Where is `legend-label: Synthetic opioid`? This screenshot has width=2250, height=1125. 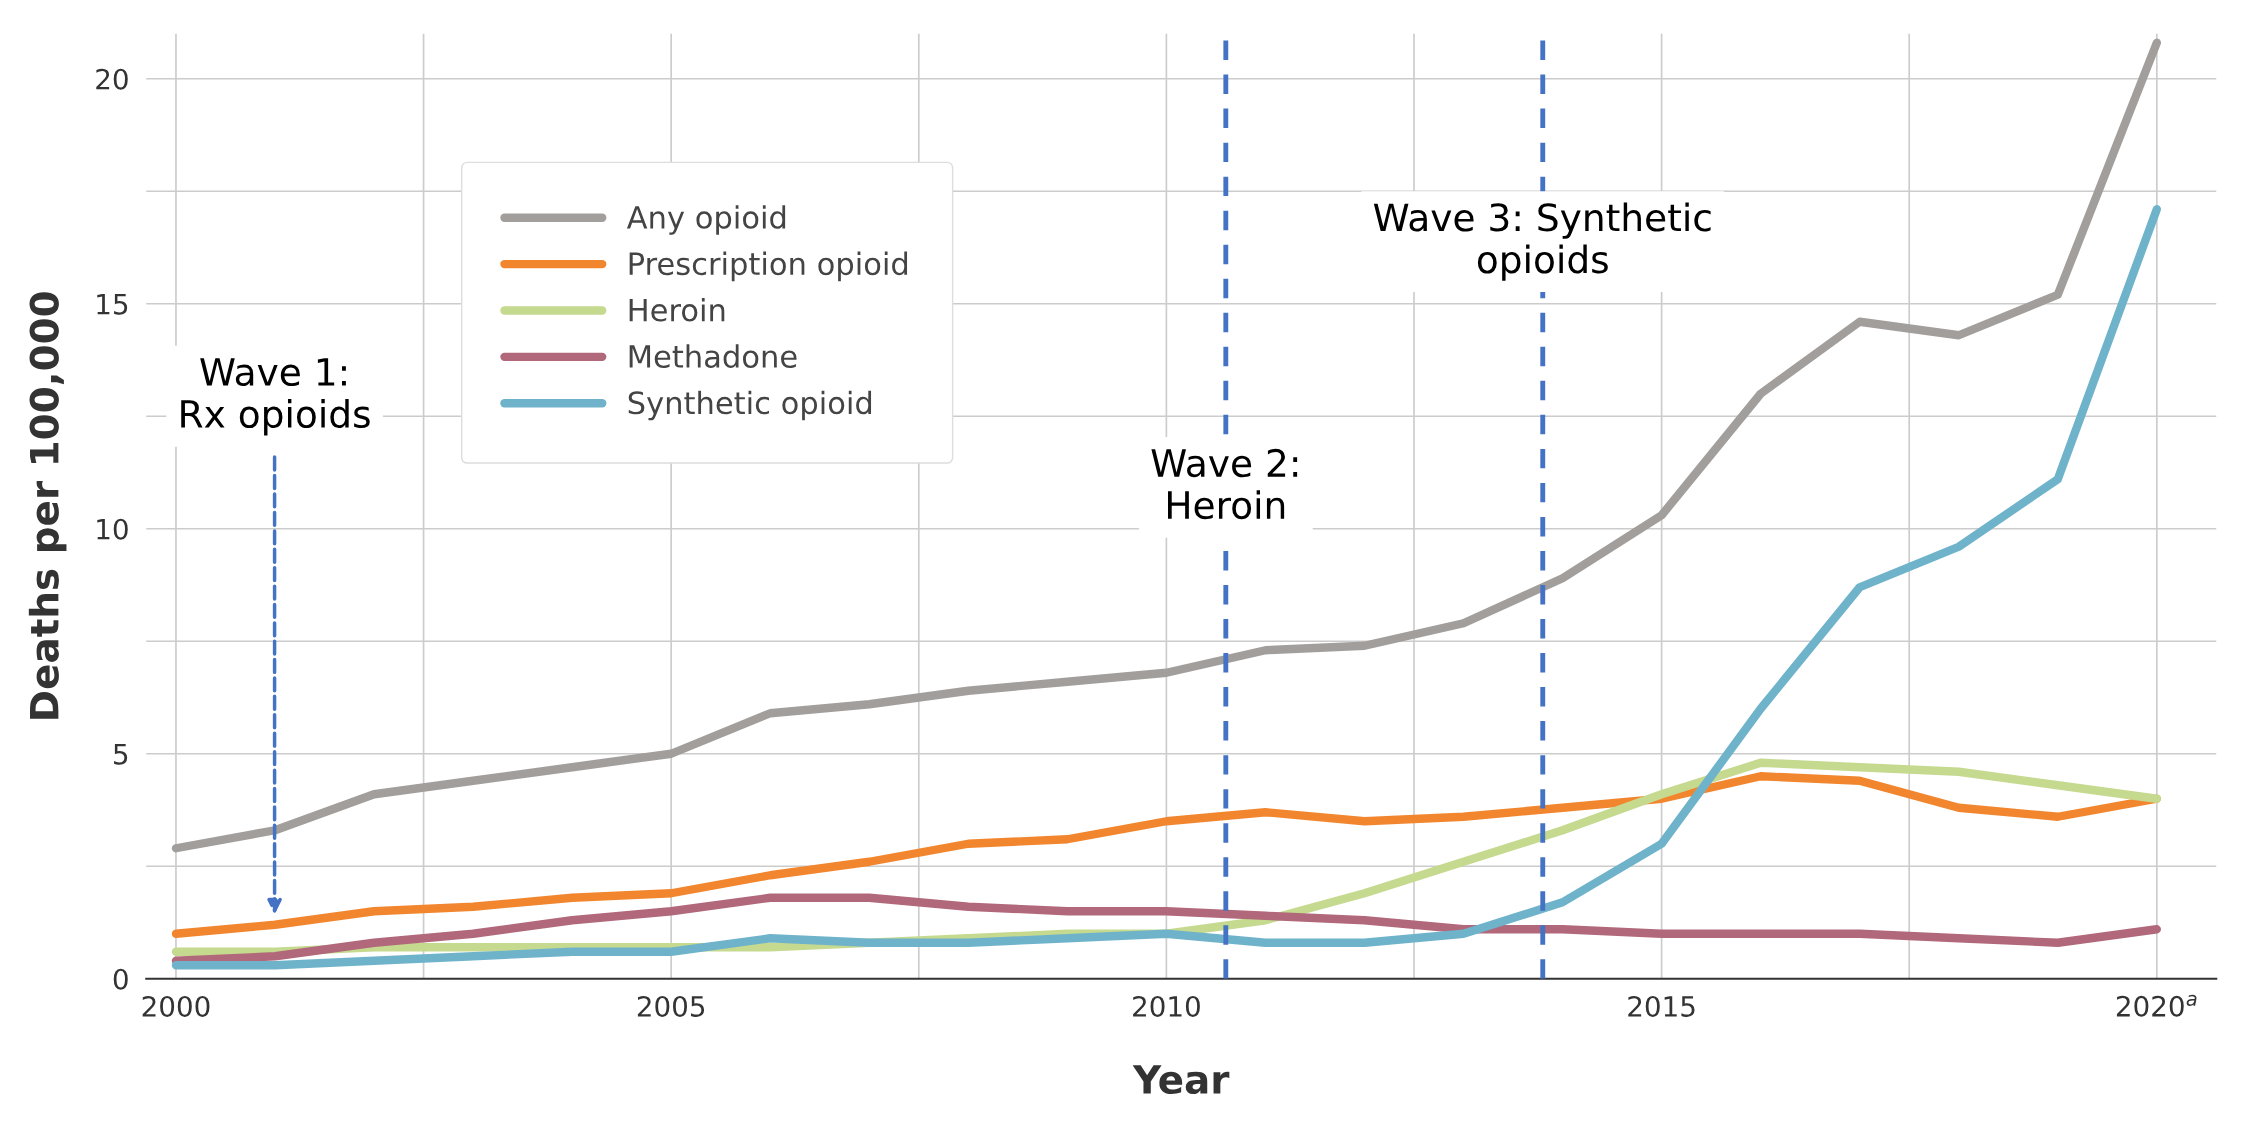
legend-label: Synthetic opioid is located at coordinates (750, 405).